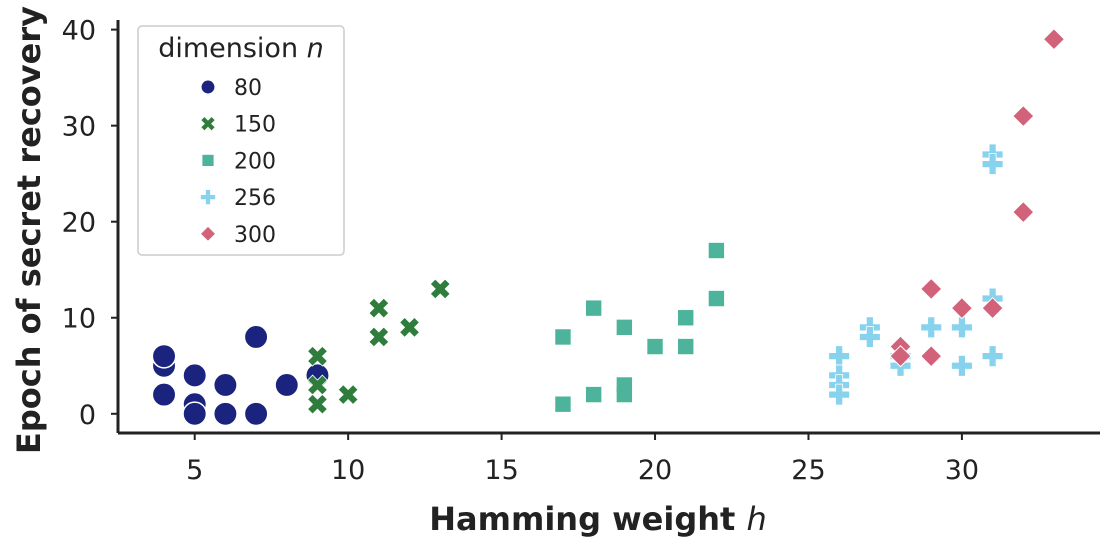 The height and width of the screenshot is (544, 1118). What do you see at coordinates (598, 519) in the screenshot?
I see `x-axis-title: Hamming weight h` at bounding box center [598, 519].